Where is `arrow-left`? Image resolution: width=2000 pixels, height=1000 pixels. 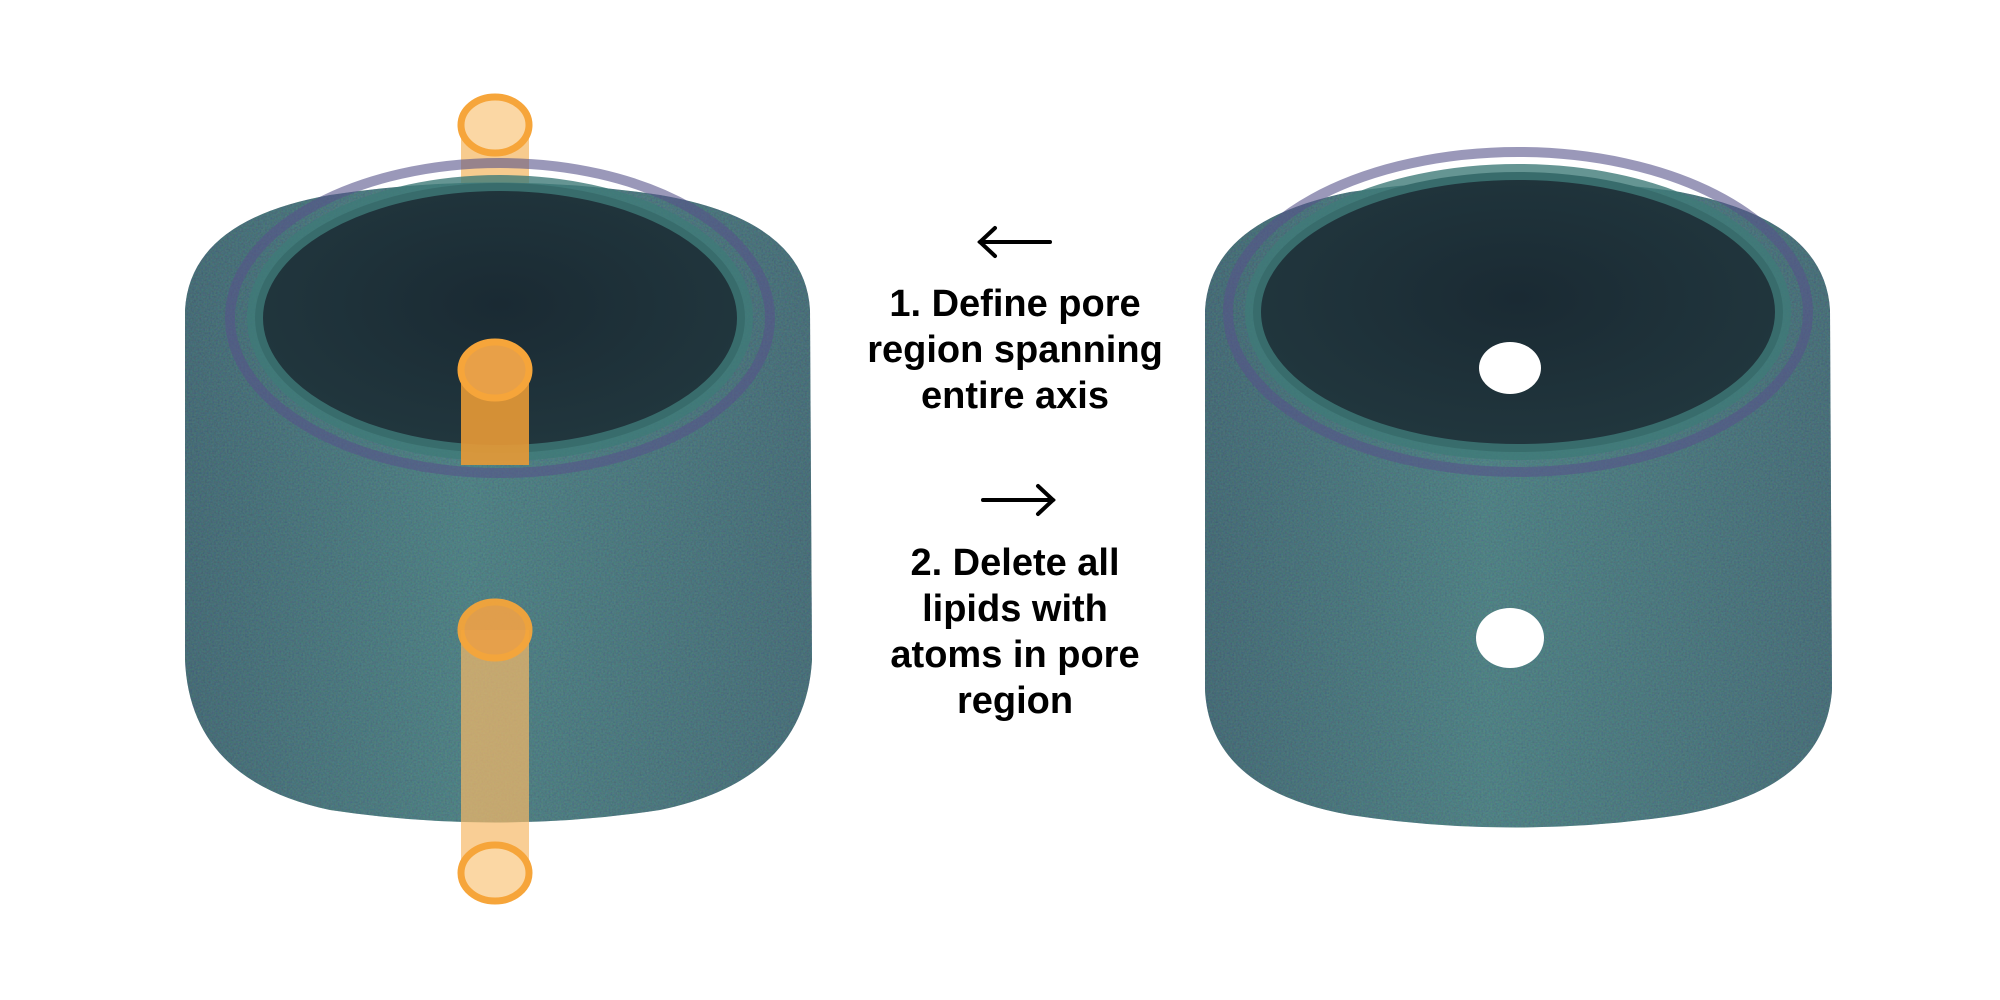 arrow-left is located at coordinates (1014, 242).